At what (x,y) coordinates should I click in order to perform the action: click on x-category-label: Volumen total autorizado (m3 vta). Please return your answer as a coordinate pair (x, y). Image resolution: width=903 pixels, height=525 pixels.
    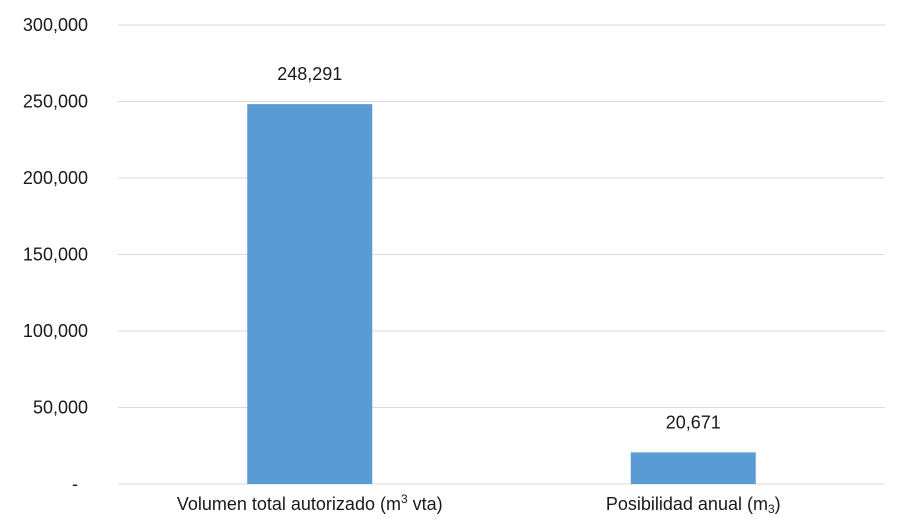
    Looking at the image, I should click on (310, 503).